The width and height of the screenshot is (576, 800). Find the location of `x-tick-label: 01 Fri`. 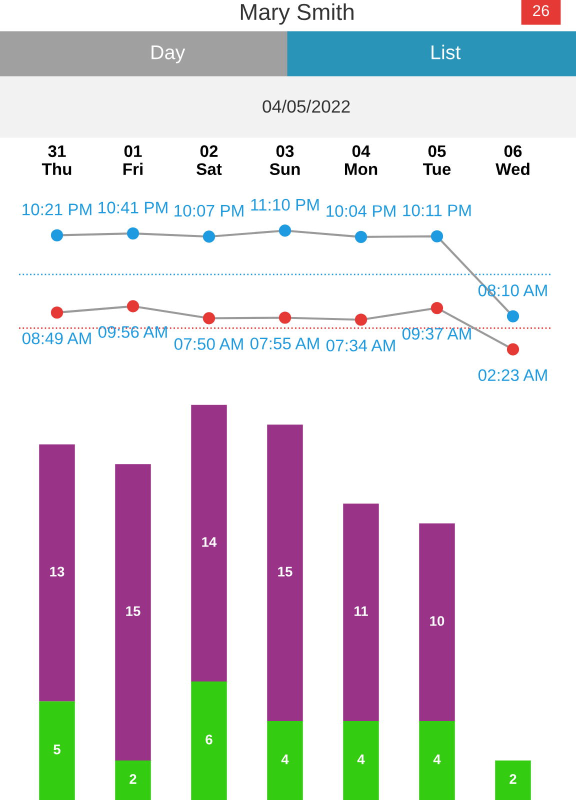

x-tick-label: 01 Fri is located at coordinates (132, 160).